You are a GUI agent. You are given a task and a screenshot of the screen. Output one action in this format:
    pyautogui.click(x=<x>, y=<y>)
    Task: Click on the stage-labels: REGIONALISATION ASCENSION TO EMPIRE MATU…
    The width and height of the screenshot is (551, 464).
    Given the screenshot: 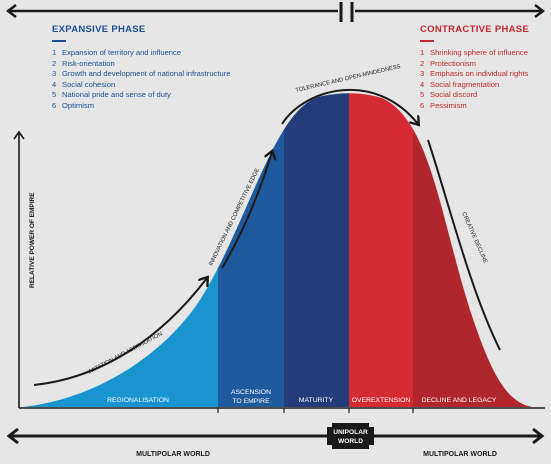 What is the action you would take?
    pyautogui.click(x=302, y=397)
    